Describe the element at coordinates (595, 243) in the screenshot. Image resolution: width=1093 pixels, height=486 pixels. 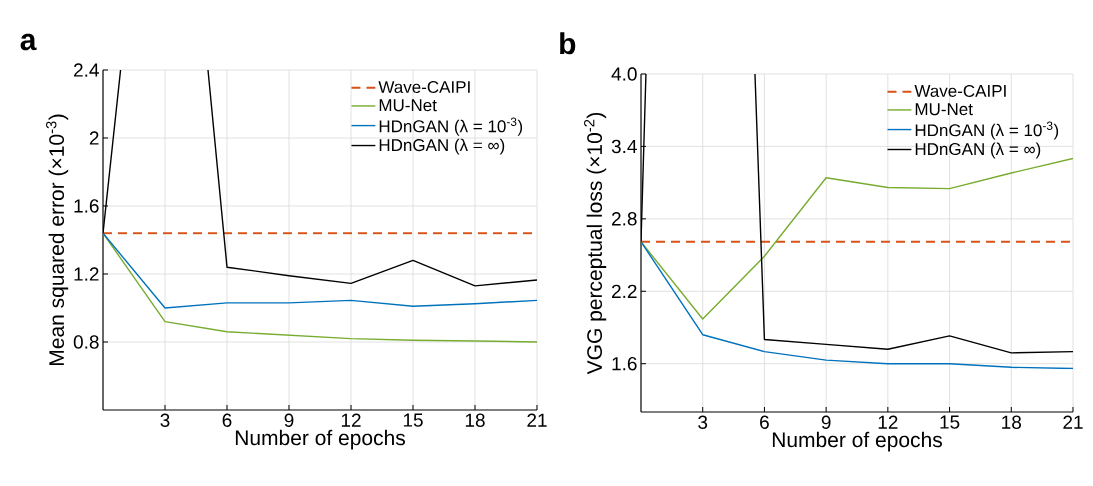
I see `y-axis-title: VGG perceptual loss (×10$^{-2}$)` at that location.